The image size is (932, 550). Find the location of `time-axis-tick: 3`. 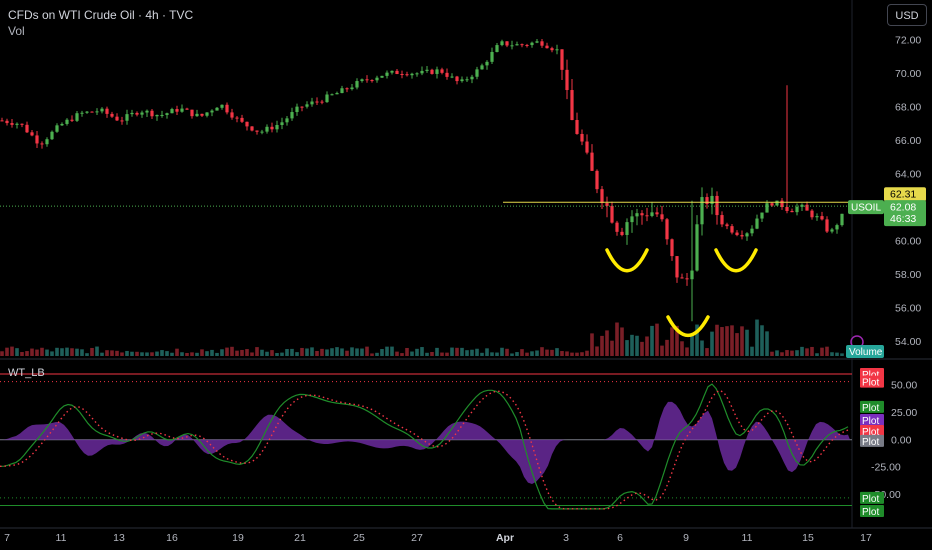

time-axis-tick: 3 is located at coordinates (566, 538).